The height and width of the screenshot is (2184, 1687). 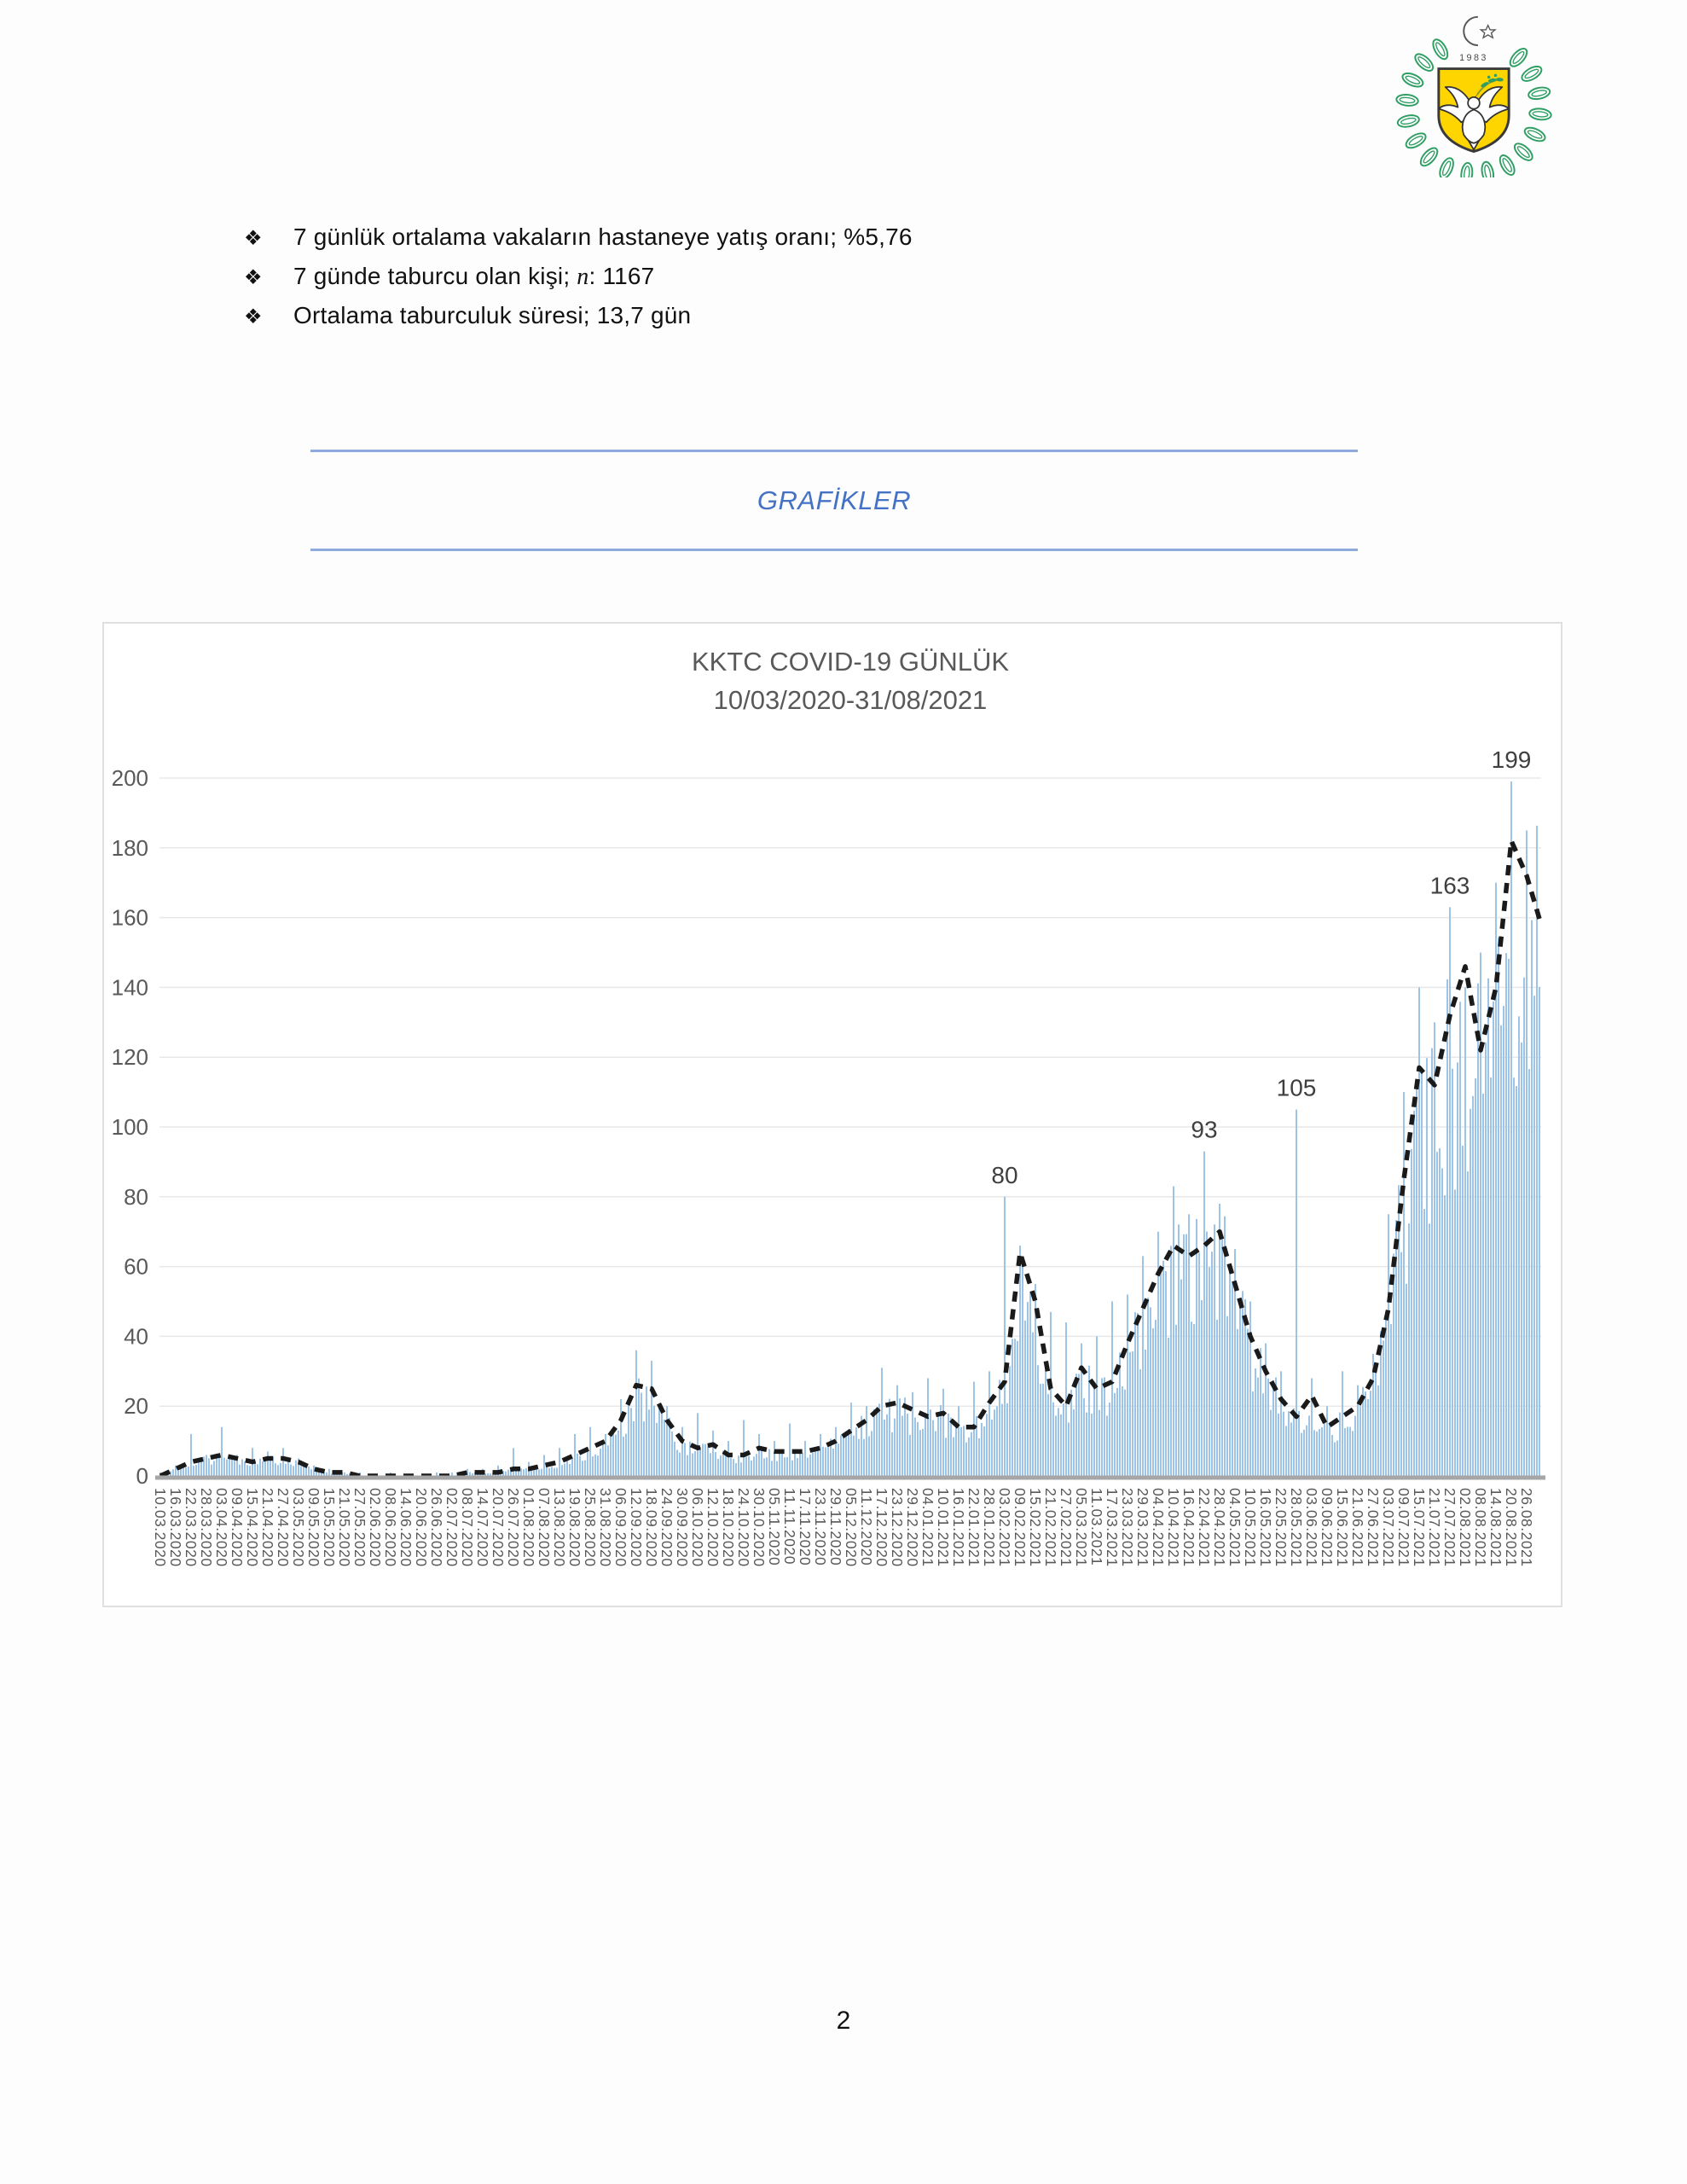 I want to click on svg-text: 18.09.2020, so click(x=651, y=1528).